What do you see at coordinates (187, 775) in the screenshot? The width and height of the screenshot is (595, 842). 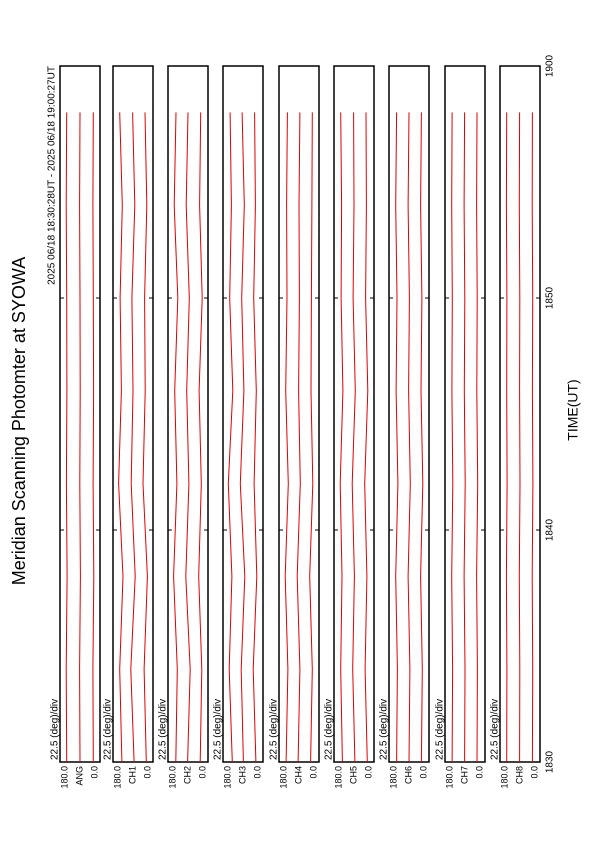 I see `panel-channel-label: CH2` at bounding box center [187, 775].